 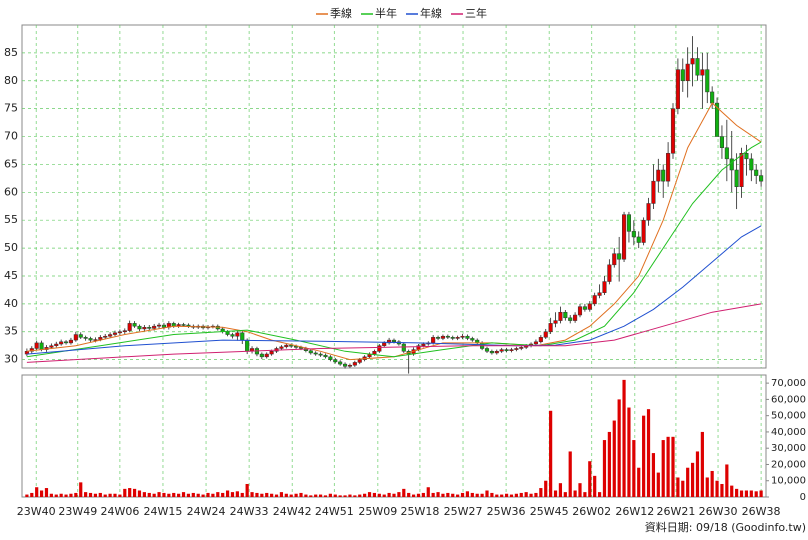 What do you see at coordinates (394, 333) in the screenshot?
I see `moving-average-line` at bounding box center [394, 333].